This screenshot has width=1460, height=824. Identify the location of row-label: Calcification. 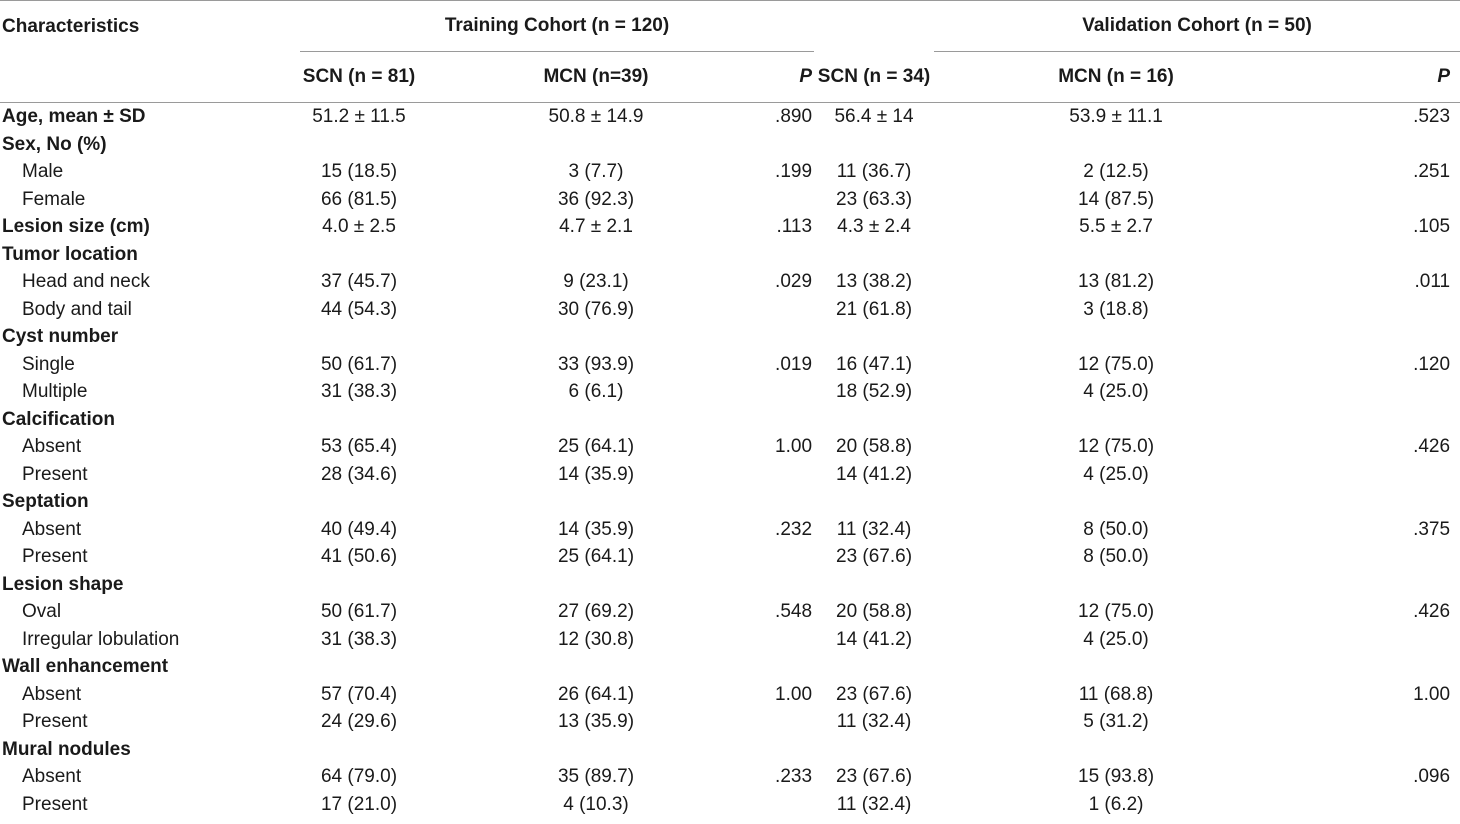
(58, 419).